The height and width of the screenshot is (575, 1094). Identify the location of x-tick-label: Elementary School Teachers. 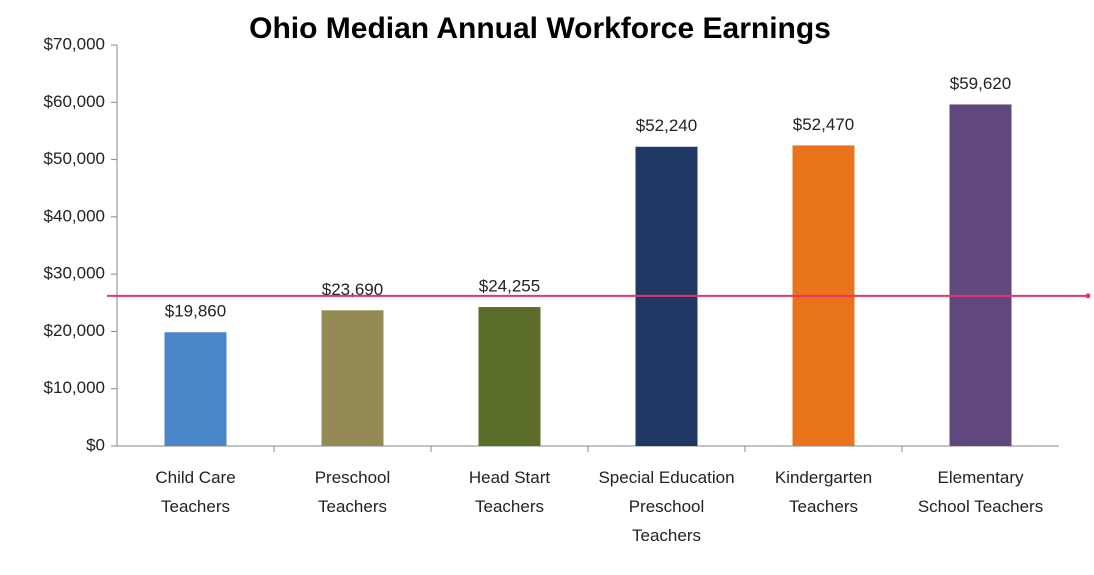
(980, 492).